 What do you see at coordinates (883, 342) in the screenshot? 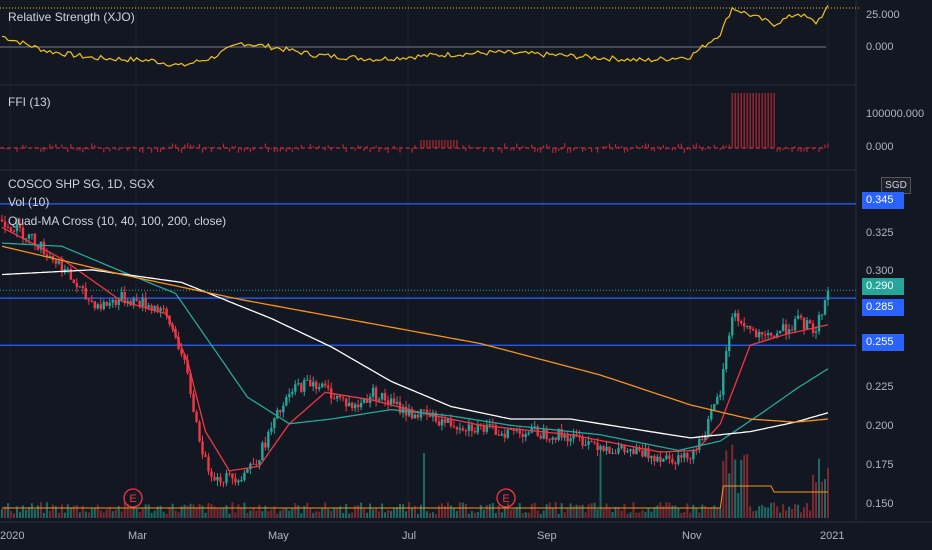
I see `hline-badge-0255: 0.255` at bounding box center [883, 342].